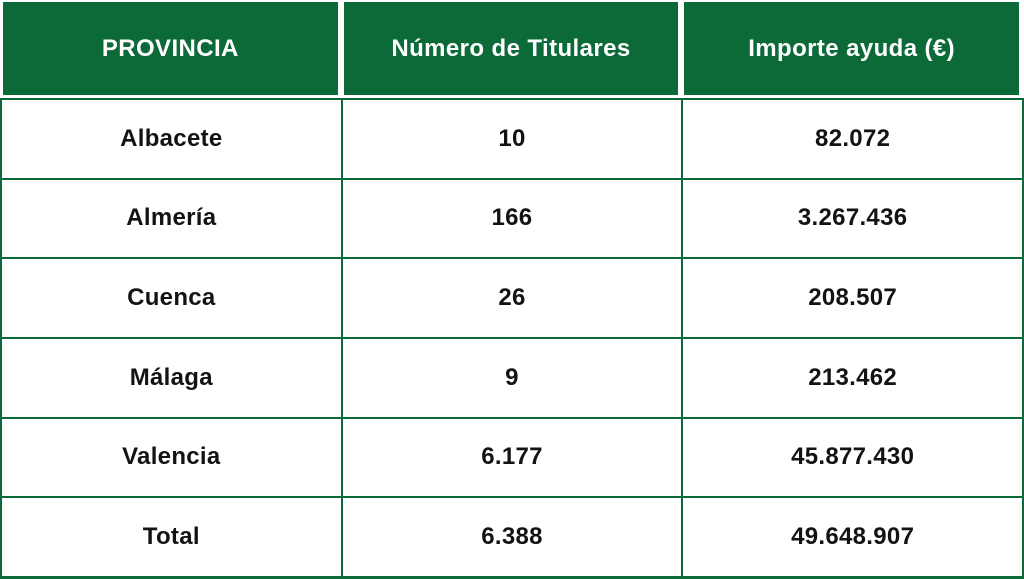  Describe the element at coordinates (512, 139) in the screenshot. I see `cell-titulares-albacete: 10` at that location.